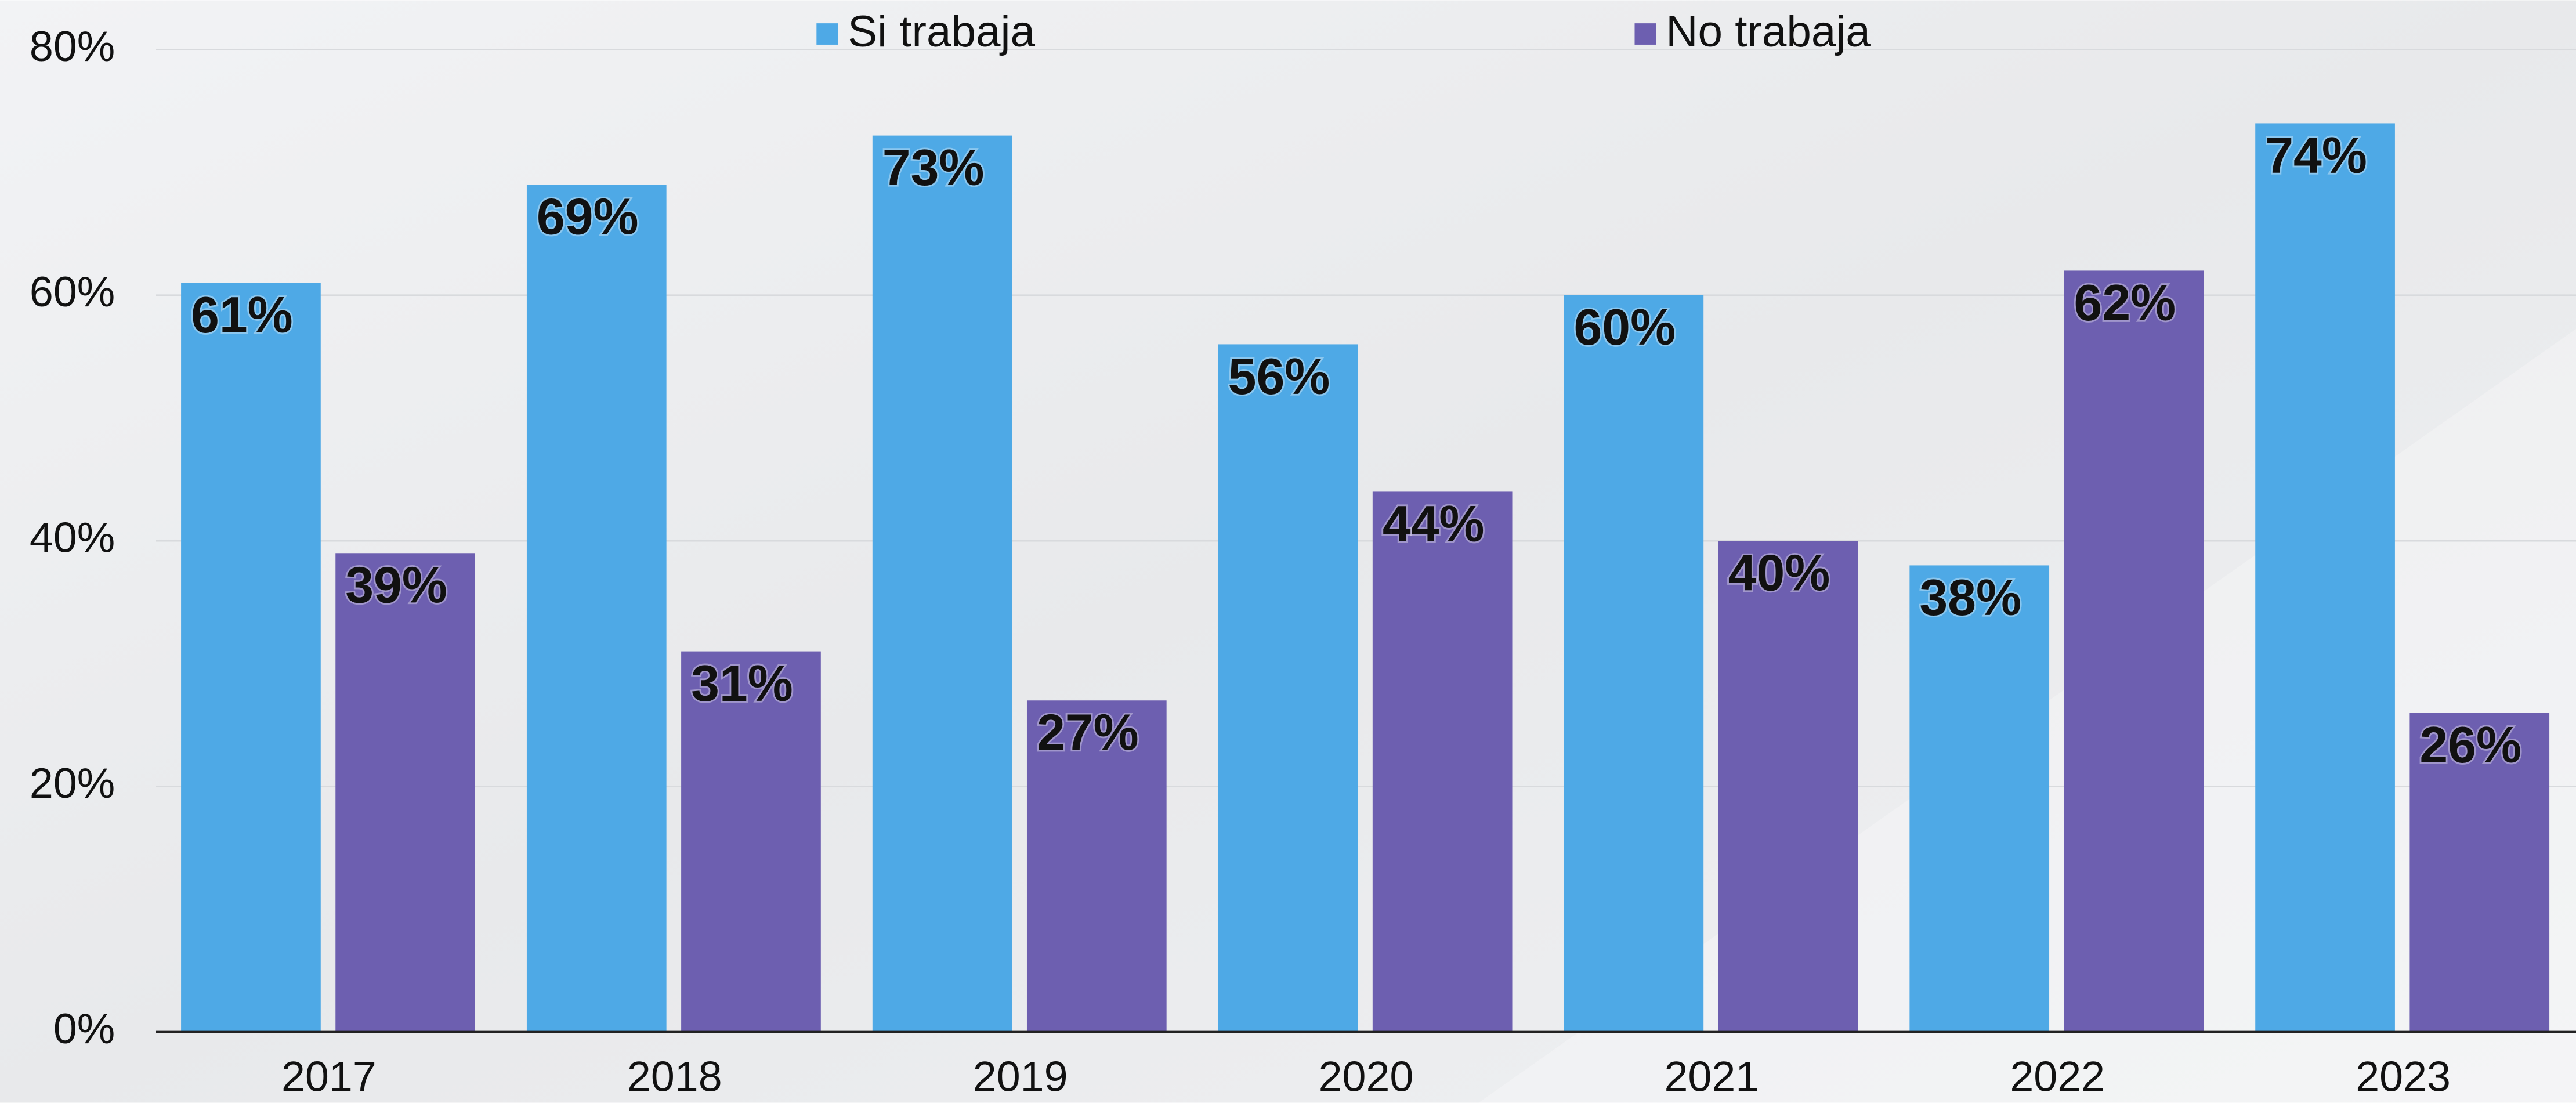  What do you see at coordinates (933, 167) in the screenshot?
I see `data-label: 73%` at bounding box center [933, 167].